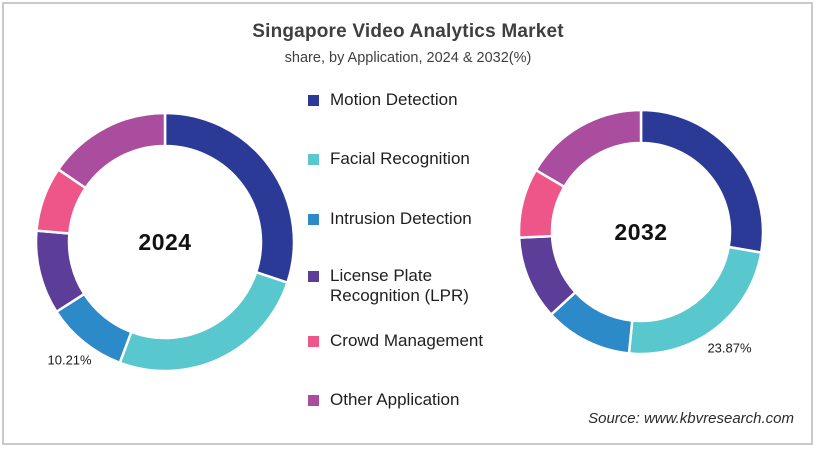 This screenshot has height=451, width=816. What do you see at coordinates (60, 271) in the screenshot?
I see `donut-segment-license-plate-recognition-lpr` at bounding box center [60, 271].